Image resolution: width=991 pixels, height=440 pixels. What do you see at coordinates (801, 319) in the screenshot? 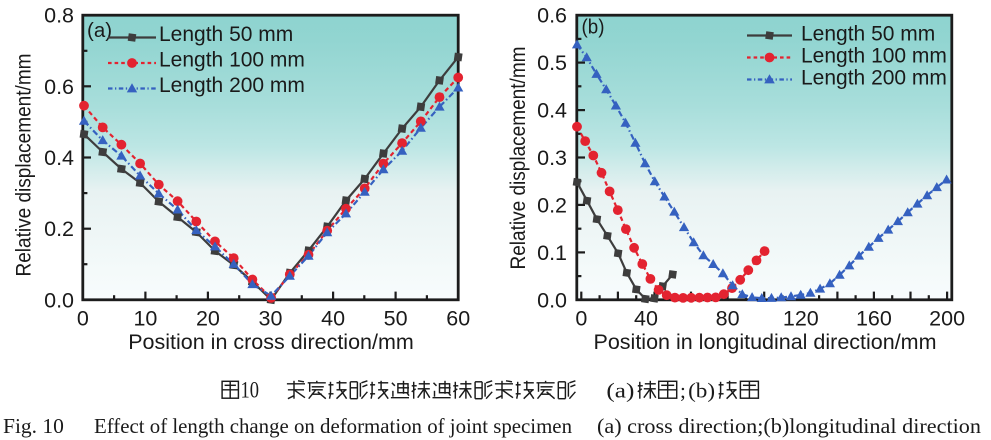
I see `svg-text: 120` at bounding box center [801, 319].